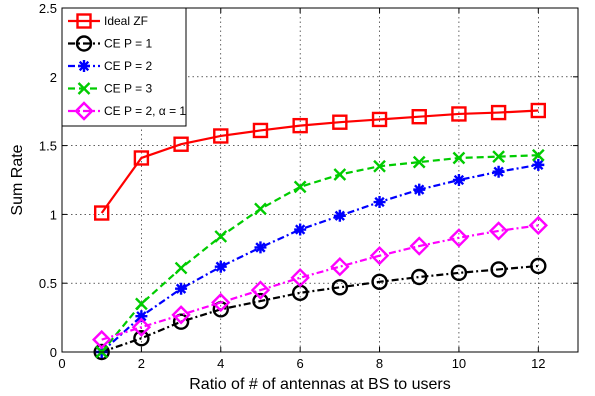 The image size is (595, 396). Describe the element at coordinates (145, 111) in the screenshot. I see `legend-label: CE P = 2, α = 1` at that location.